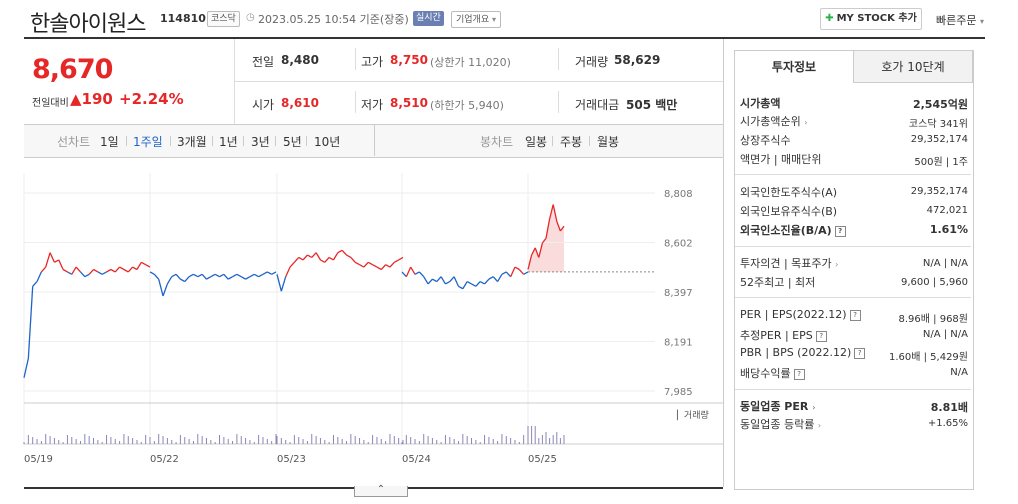  What do you see at coordinates (597, 105) in the screenshot?
I see `amount-label: 거래대금` at bounding box center [597, 105].